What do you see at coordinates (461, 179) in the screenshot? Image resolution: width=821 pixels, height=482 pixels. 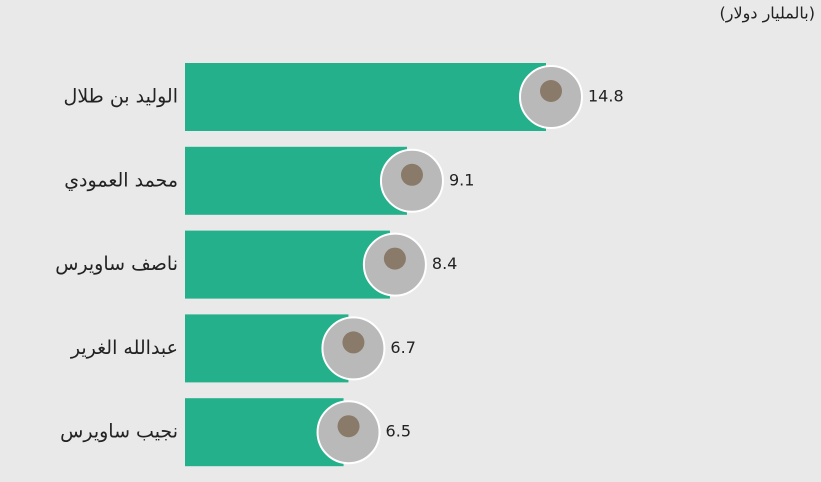 I see `value-label: 9.1` at bounding box center [461, 179].